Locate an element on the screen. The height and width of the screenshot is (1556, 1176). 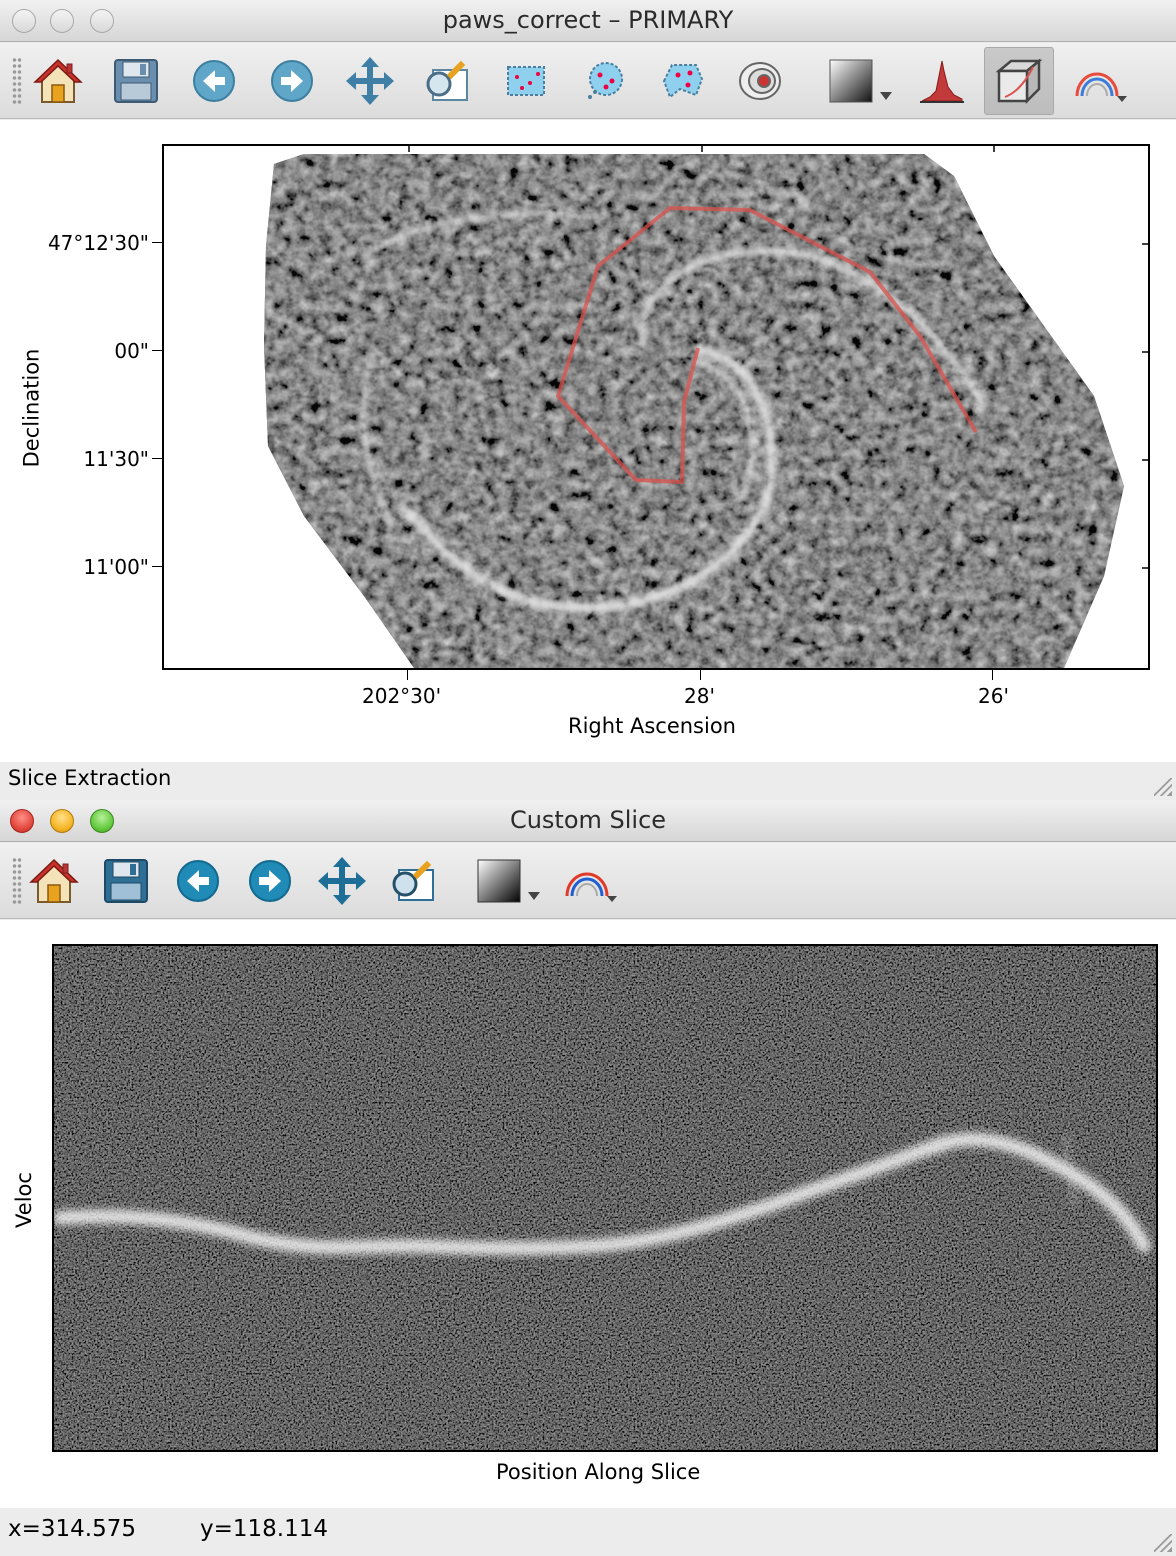
contour-button is located at coordinates (760, 81).